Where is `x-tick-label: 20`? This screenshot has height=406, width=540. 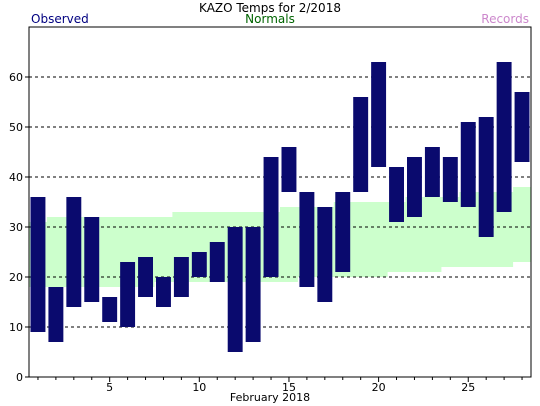
x-tick-label: 20 is located at coordinates (379, 387).